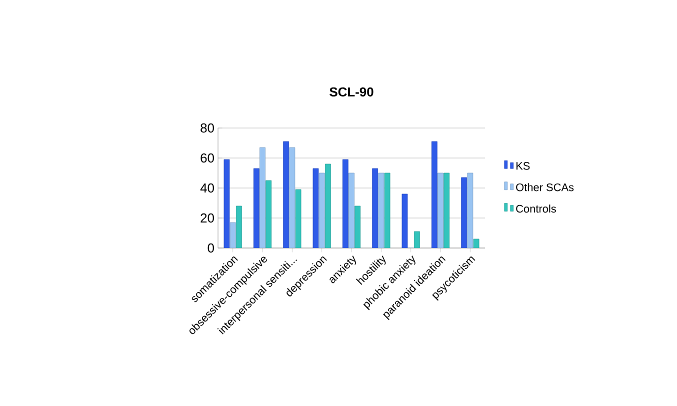 The image size is (677, 406). I want to click on y-tick-label: 60, so click(207, 158).